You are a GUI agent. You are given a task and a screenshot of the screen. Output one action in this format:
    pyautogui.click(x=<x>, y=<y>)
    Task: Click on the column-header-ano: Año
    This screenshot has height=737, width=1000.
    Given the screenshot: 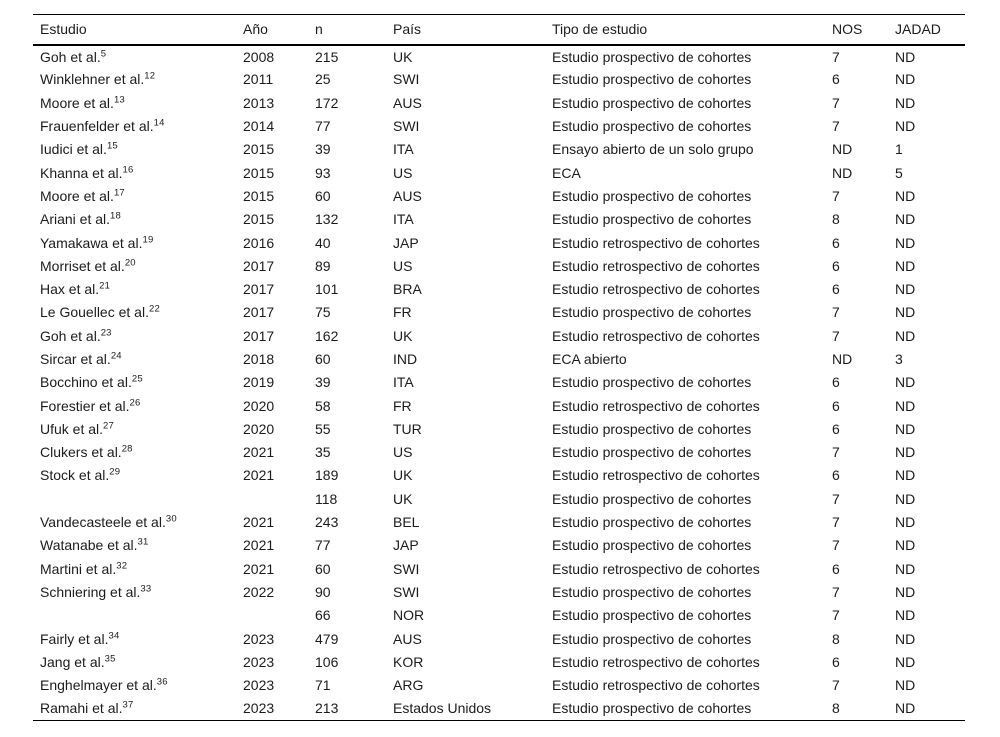 What is the action you would take?
    pyautogui.click(x=255, y=29)
    